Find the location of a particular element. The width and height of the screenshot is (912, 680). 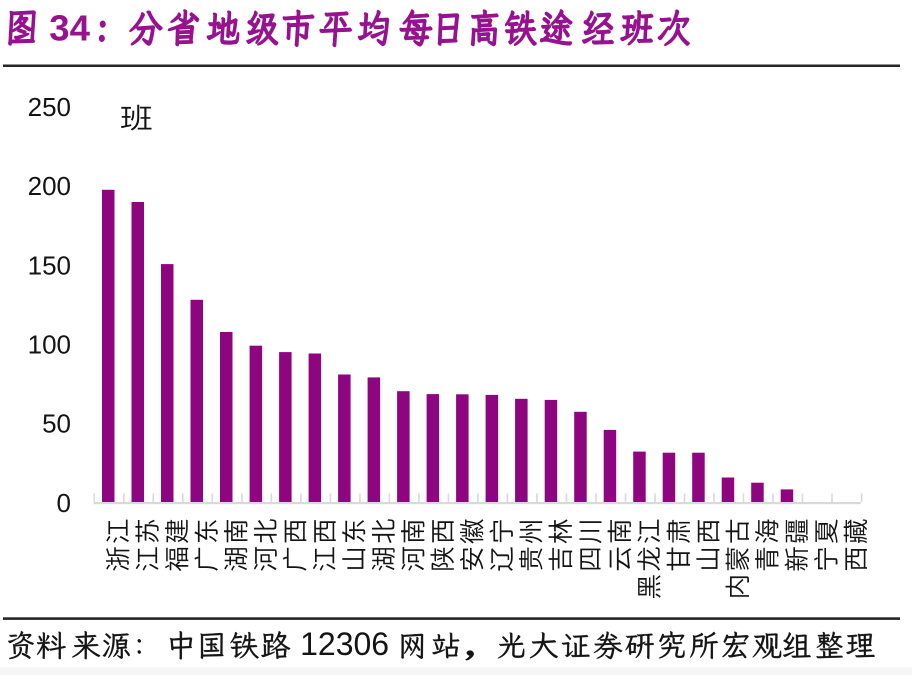

svg-text: 12306 is located at coordinates (344, 644).